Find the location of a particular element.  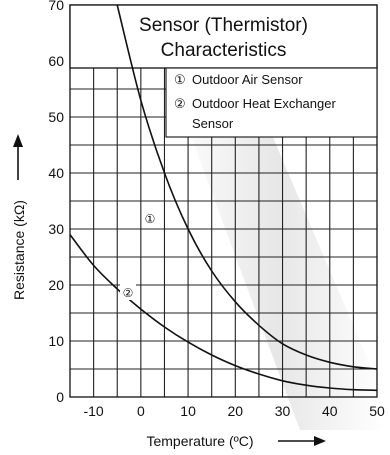

chart-subtitle: Characteristics is located at coordinates (224, 50).